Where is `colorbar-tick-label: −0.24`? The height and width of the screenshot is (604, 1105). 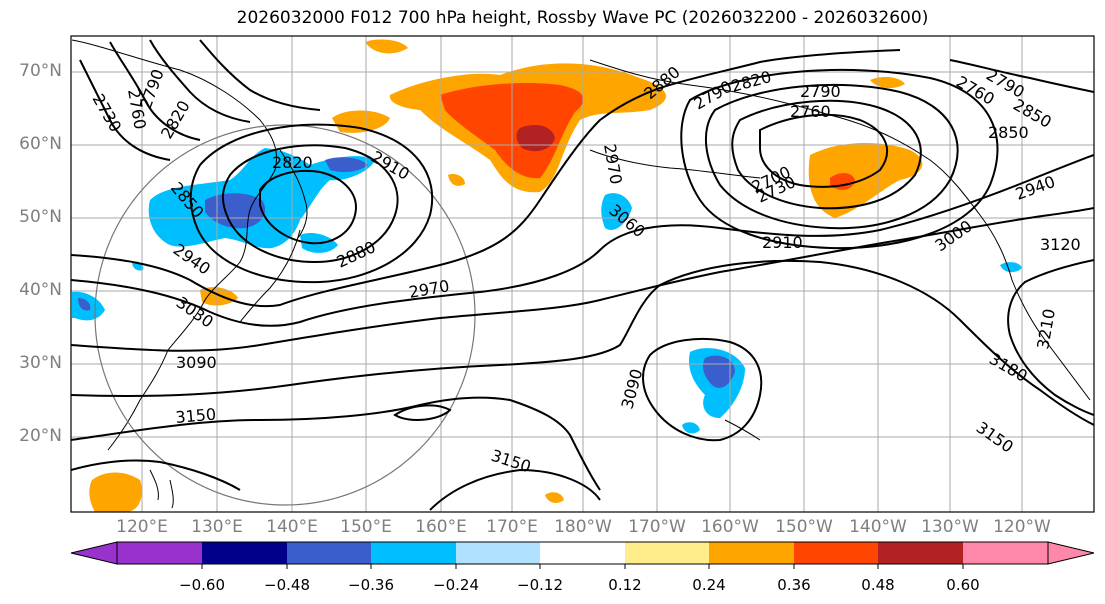
colorbar-tick-label: −0.24 is located at coordinates (456, 585).